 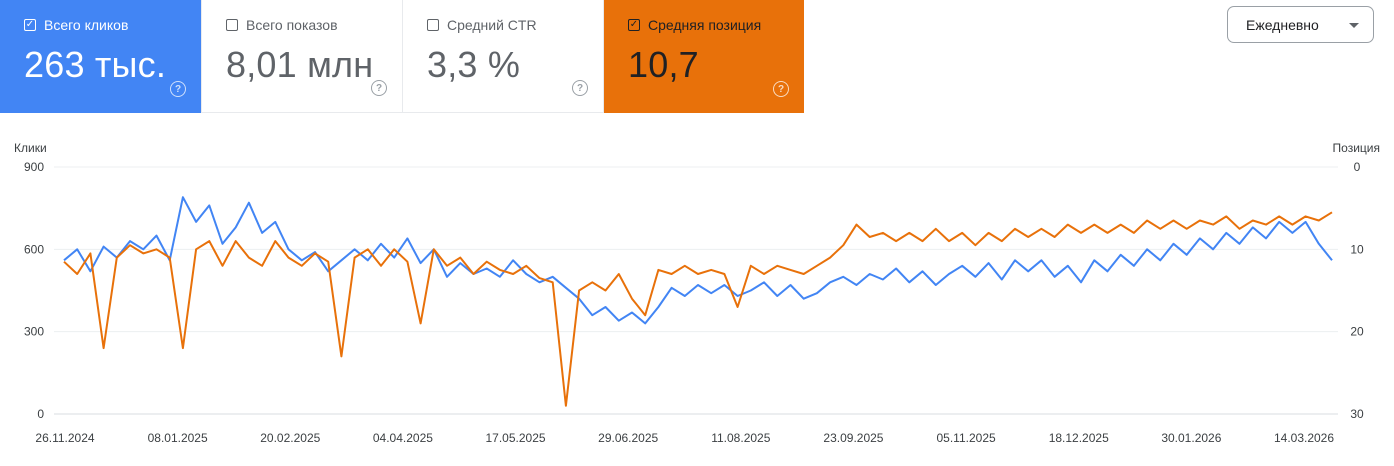 I want to click on metric-card-clicks: ✓ Всего кликов 263 тыс. ?, so click(x=100, y=56).